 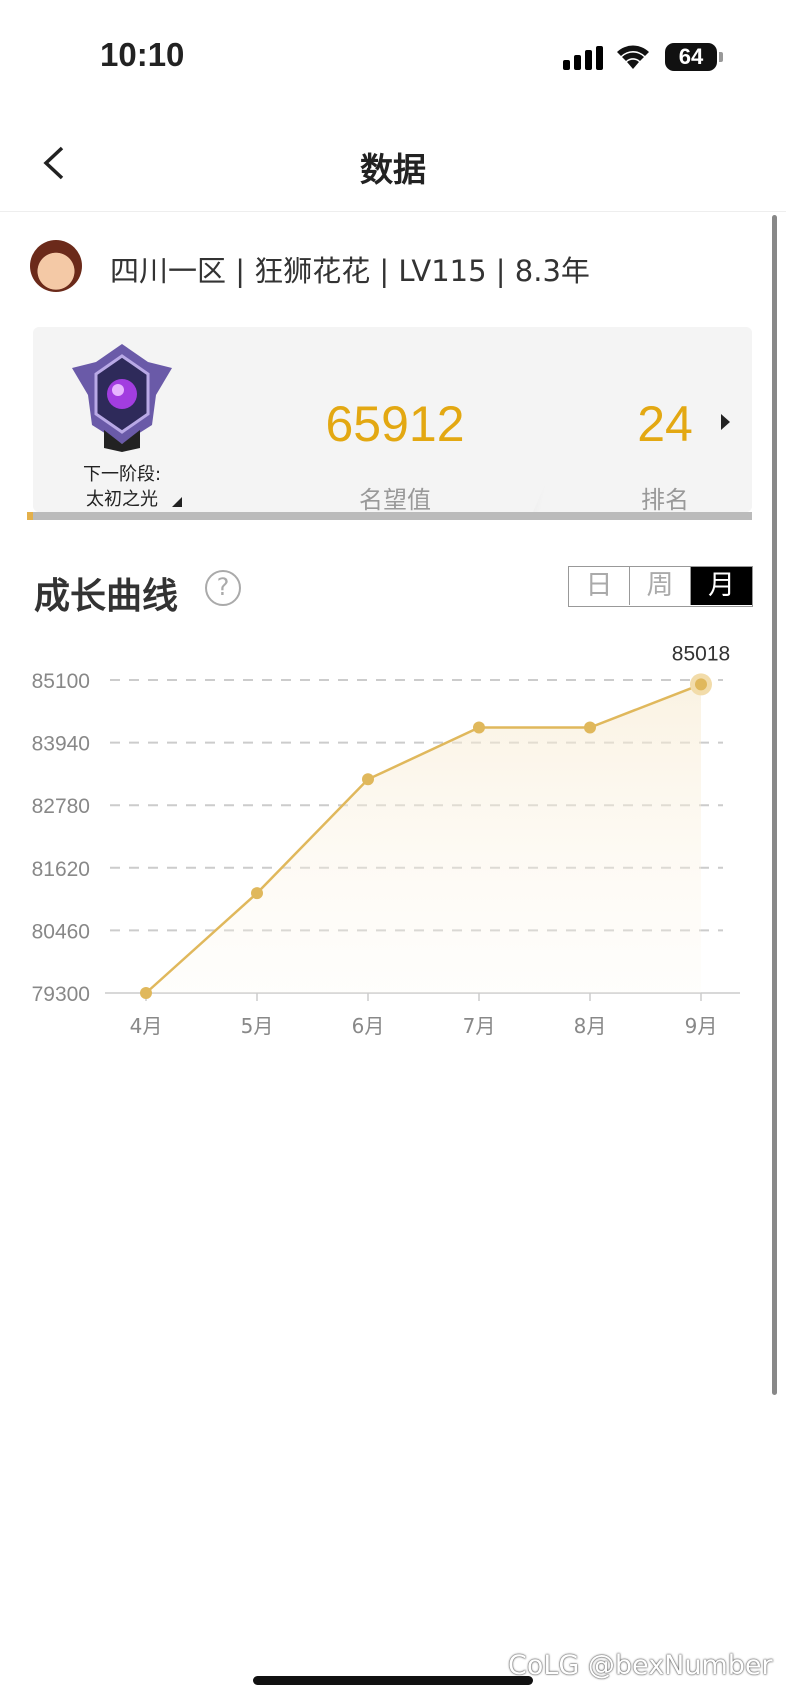 I want to click on series-line, so click(x=423, y=838).